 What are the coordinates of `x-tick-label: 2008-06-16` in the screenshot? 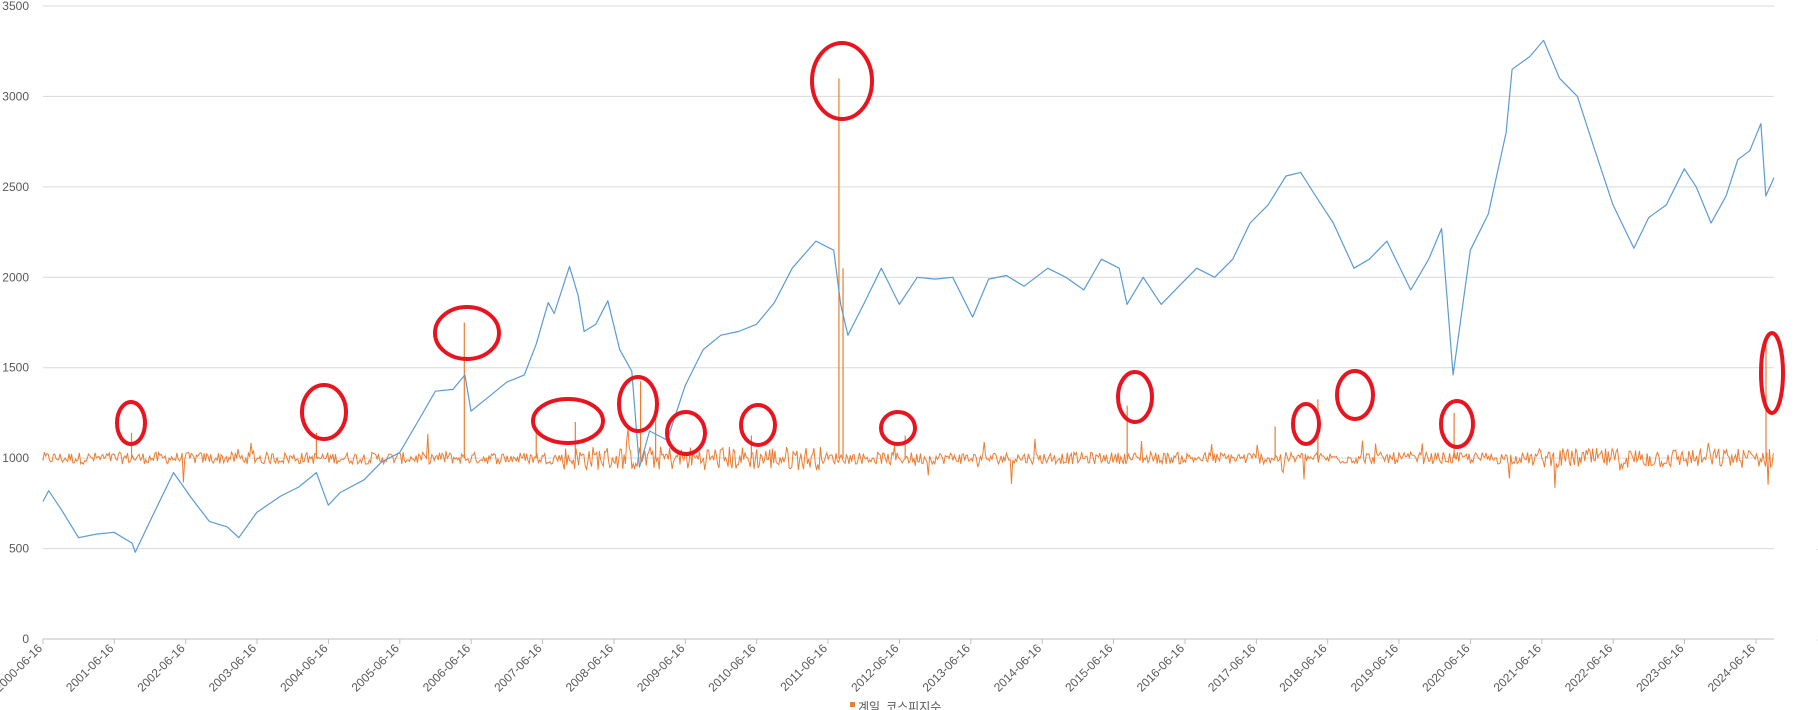 It's located at (590, 668).